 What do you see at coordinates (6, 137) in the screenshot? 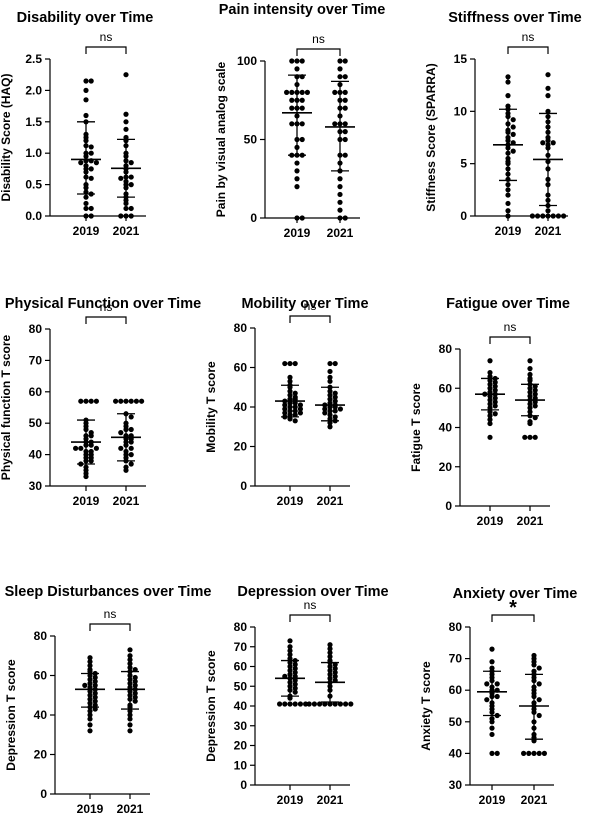
I see `y-axis-label: Disability Score (HAQ)` at bounding box center [6, 137].